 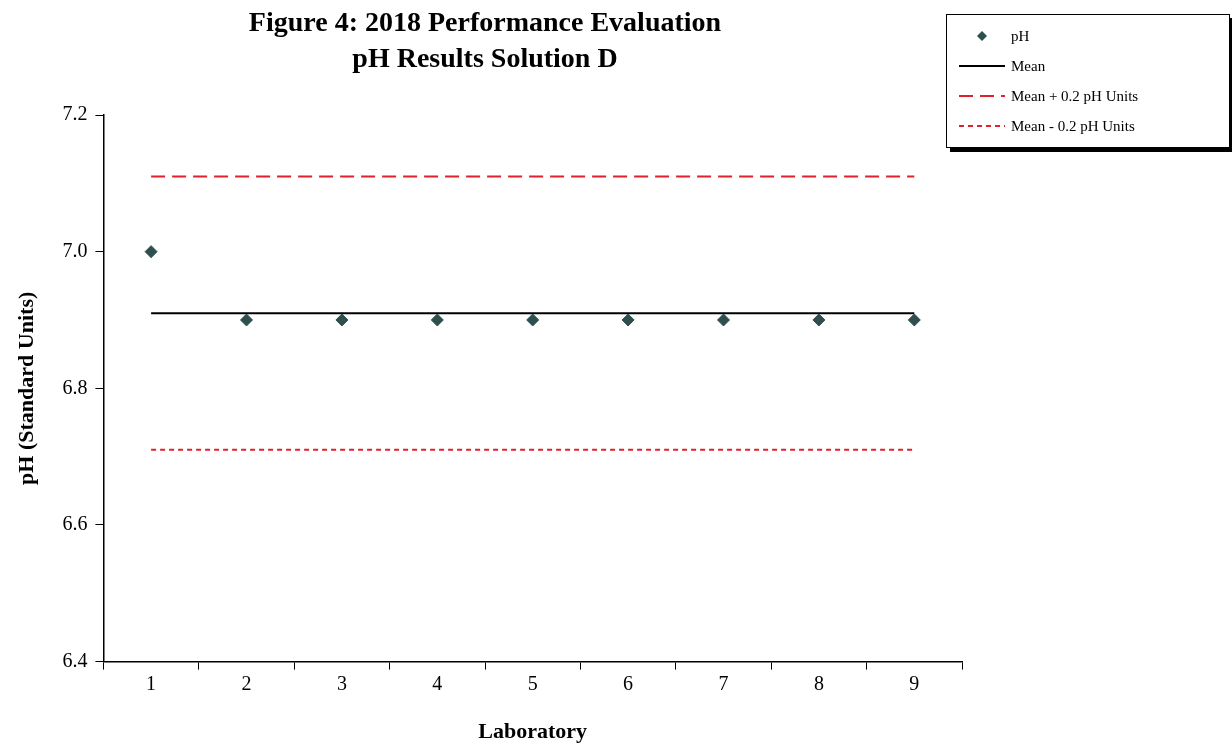 I want to click on x-tick-label: 8, so click(x=818, y=682).